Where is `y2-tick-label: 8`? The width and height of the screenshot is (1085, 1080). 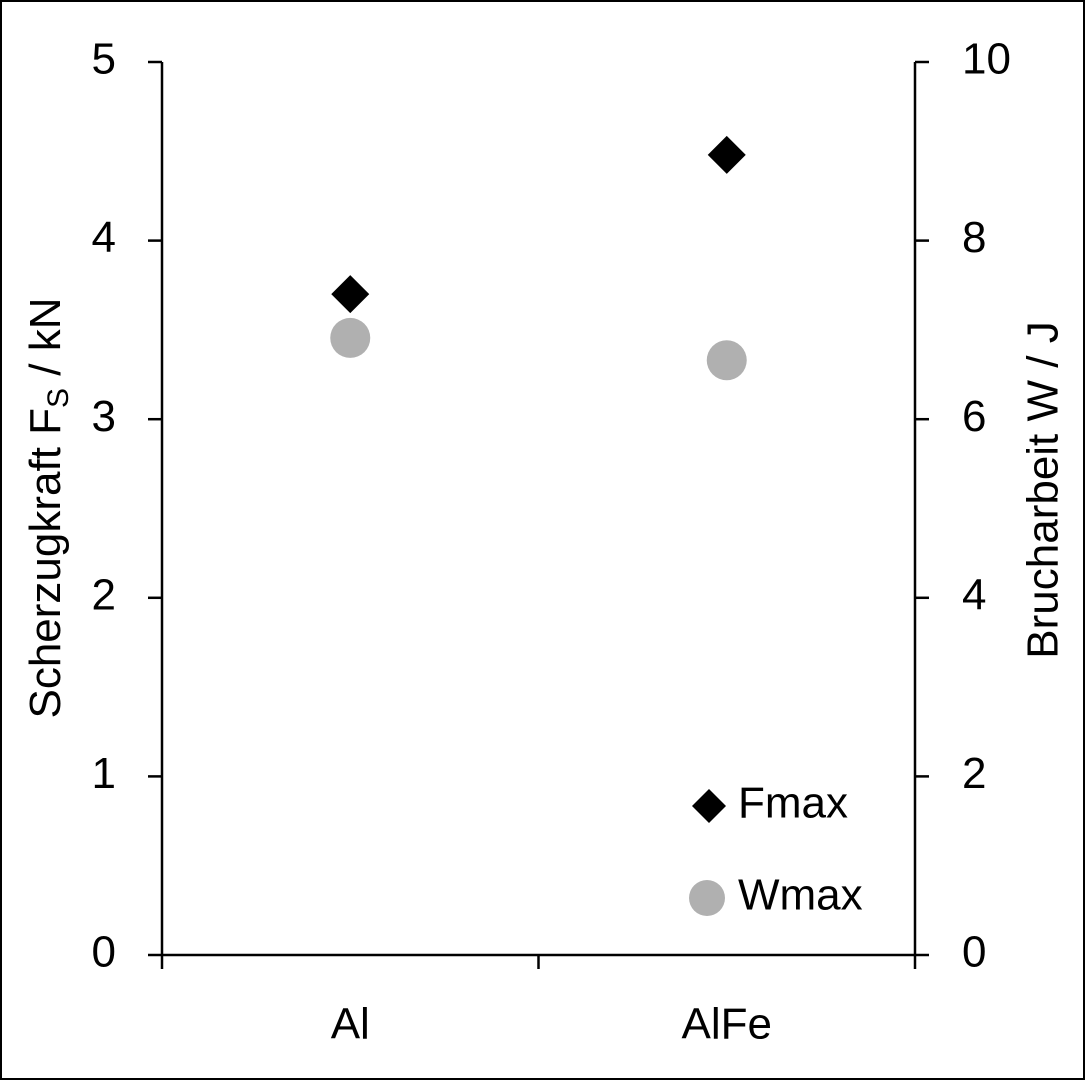 y2-tick-label: 8 is located at coordinates (974, 237).